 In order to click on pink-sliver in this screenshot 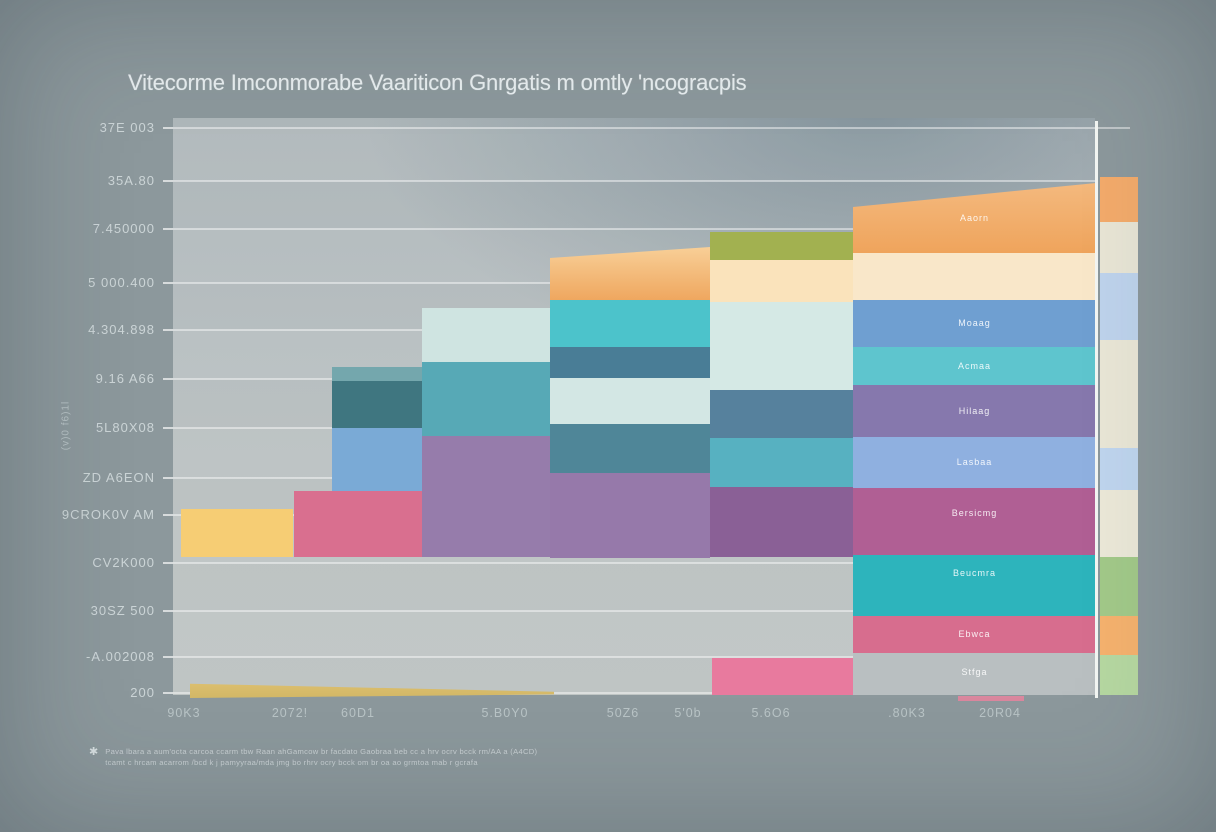, I will do `click(991, 698)`.